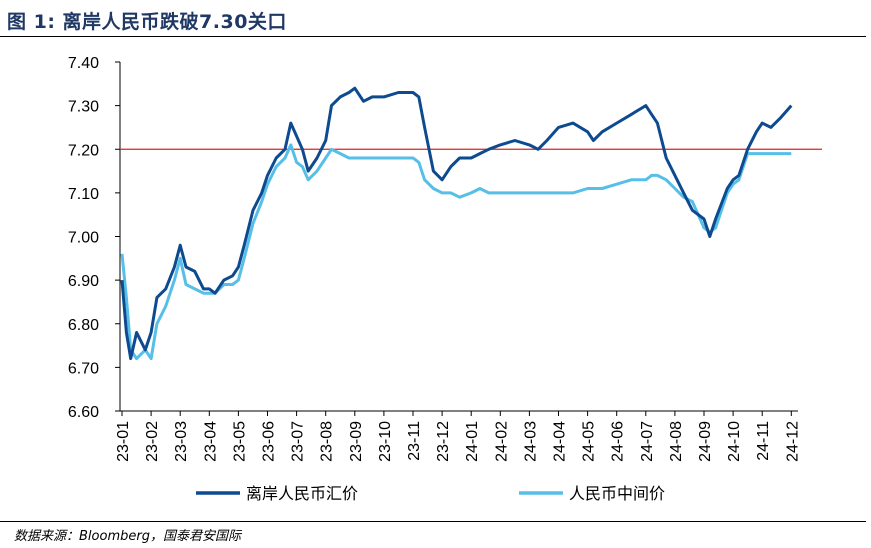  I want to click on x-tick-label: 23-12, so click(443, 441).